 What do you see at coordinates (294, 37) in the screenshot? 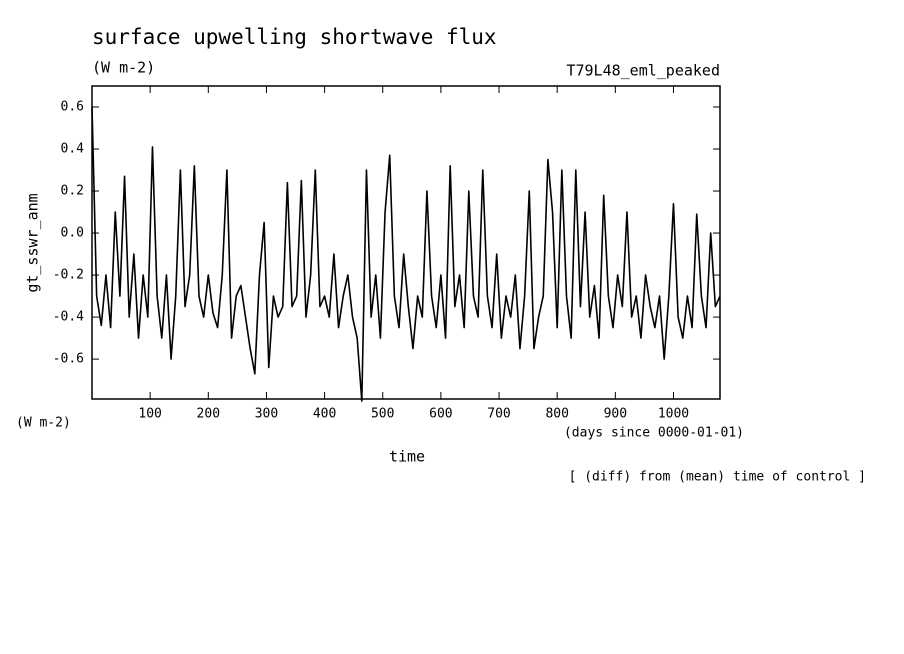
I see `chart-title: surface upwelling shortwave flux` at bounding box center [294, 37].